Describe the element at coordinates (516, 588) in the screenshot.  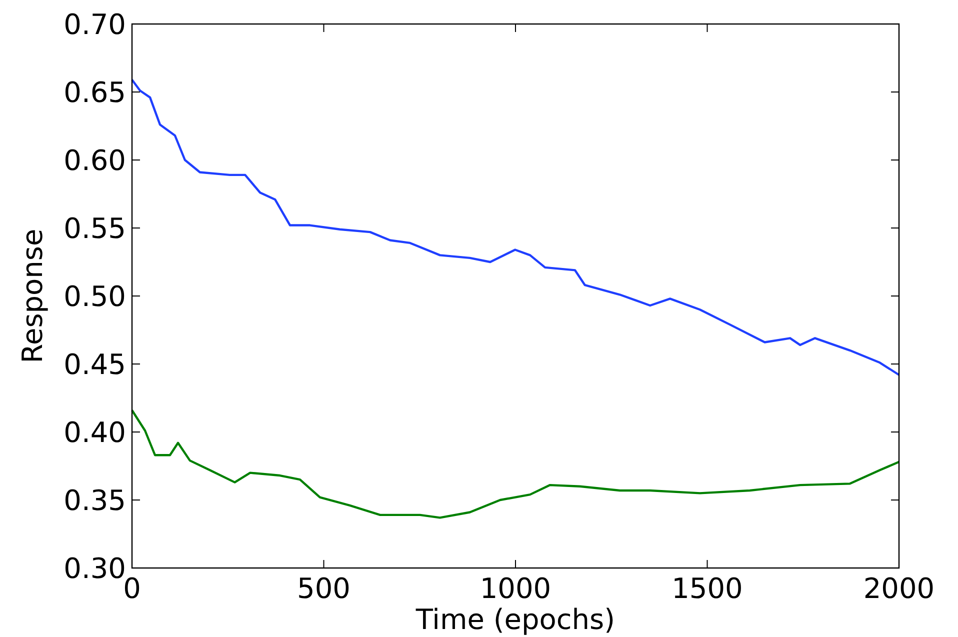
I see `x-tick-label: 1000` at that location.